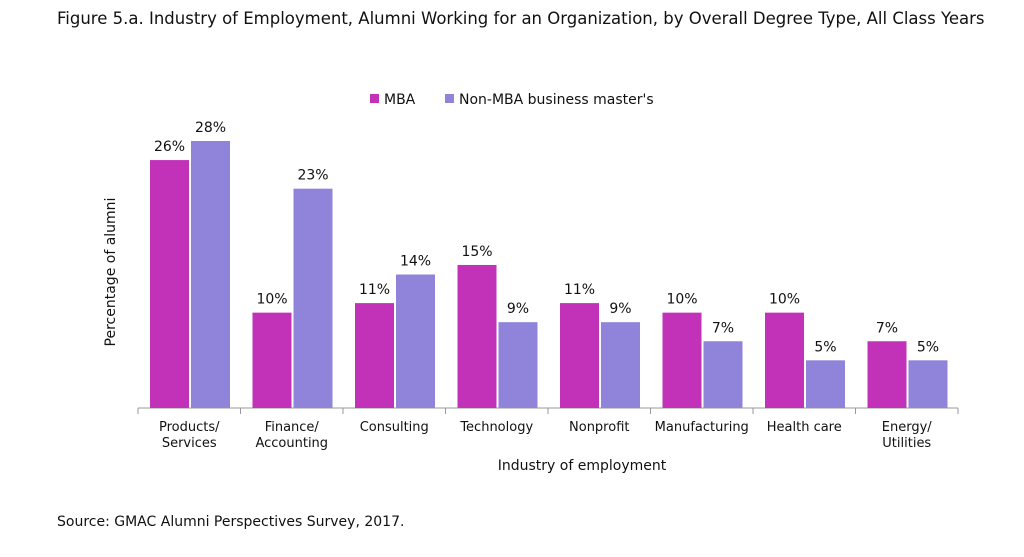  Describe the element at coordinates (400, 100) in the screenshot. I see `legend-label: MBA` at that location.